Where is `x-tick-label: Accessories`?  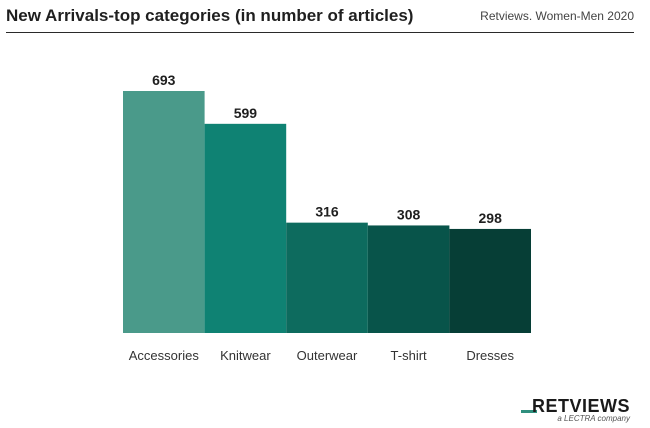
x-tick-label: Accessories is located at coordinates (164, 355).